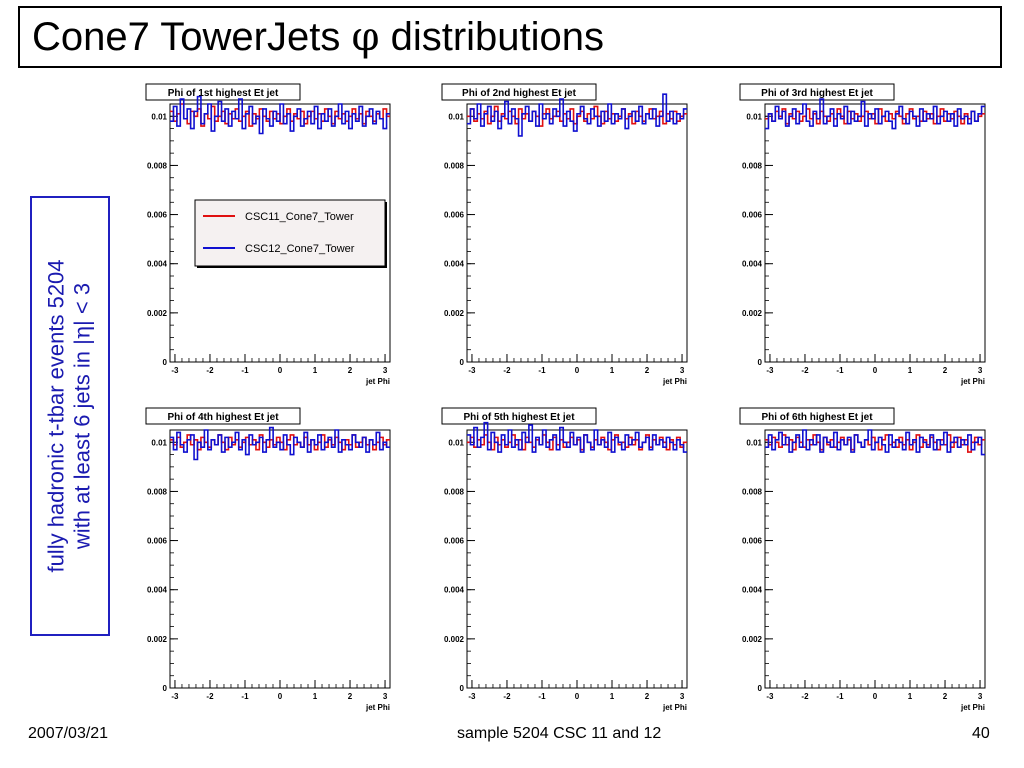  I want to click on slide-title: Cone7 TowerJets φ distributions, so click(318, 37).